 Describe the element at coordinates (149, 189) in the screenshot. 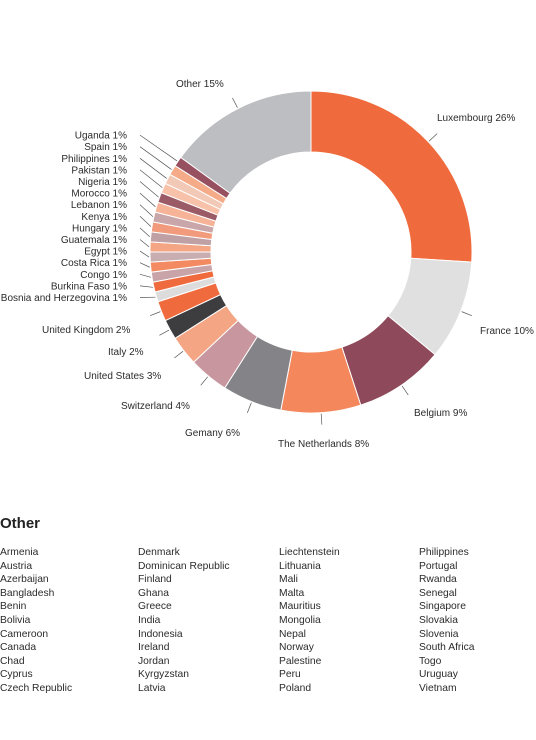

I see `leader-nigeria` at that location.